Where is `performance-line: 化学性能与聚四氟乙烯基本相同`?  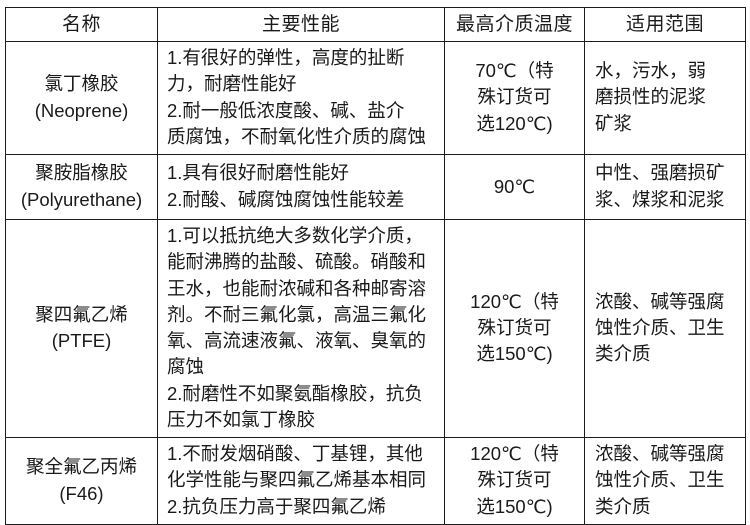 performance-line: 化学性能与聚四氟乙烯基本相同 is located at coordinates (297, 480).